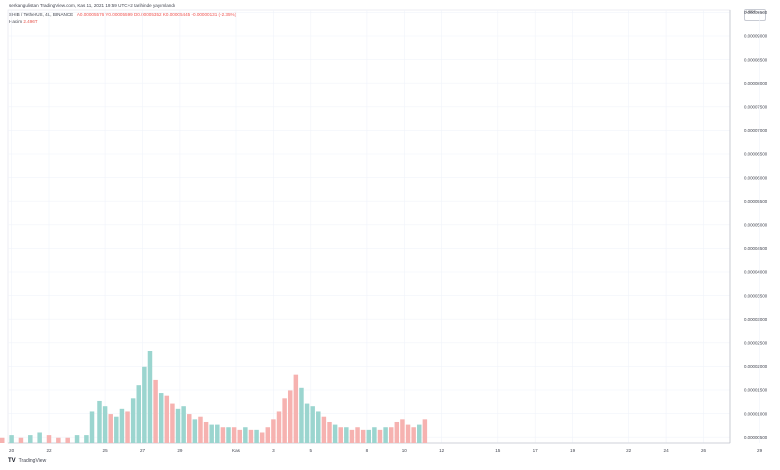  I want to click on y-tick-label: 0.00006500, so click(756, 154).